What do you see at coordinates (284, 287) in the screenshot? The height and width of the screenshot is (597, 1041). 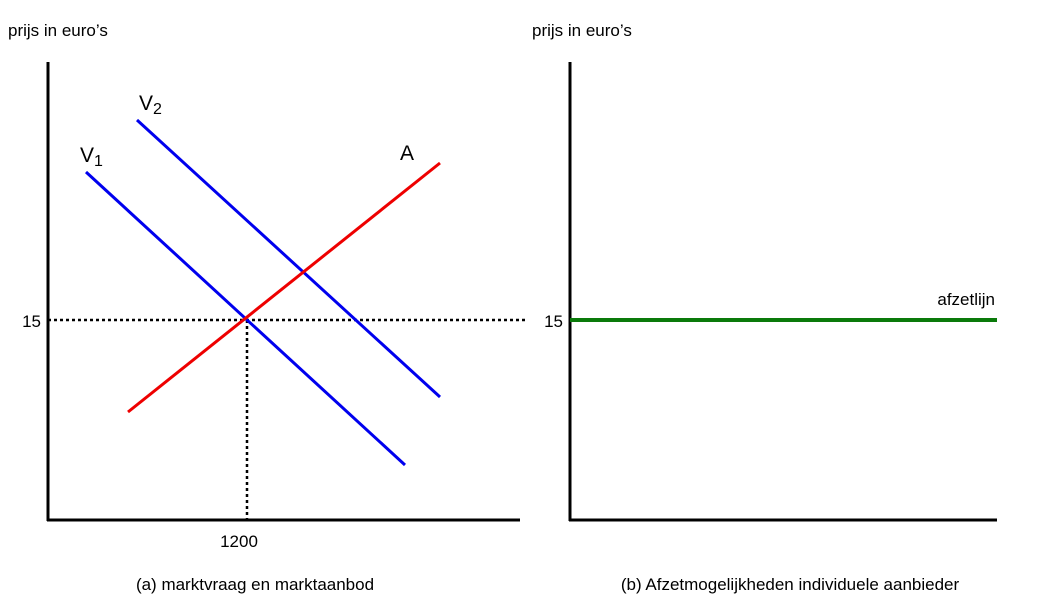 I see `supply-curve` at bounding box center [284, 287].